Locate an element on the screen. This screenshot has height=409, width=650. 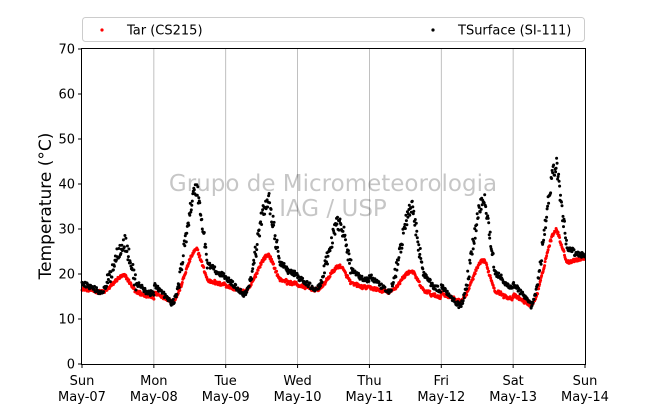
x-tick-date-label: May-07 is located at coordinates (82, 397).